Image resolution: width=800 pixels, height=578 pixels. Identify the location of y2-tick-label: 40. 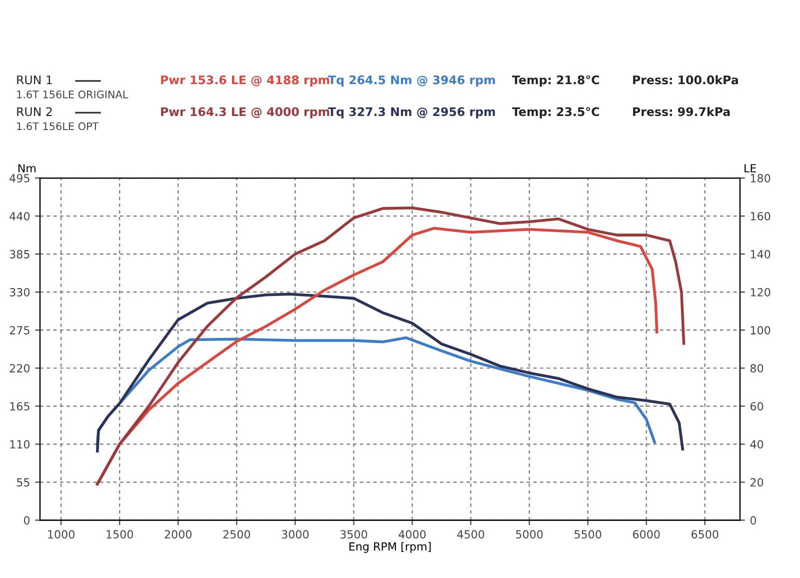
(757, 444).